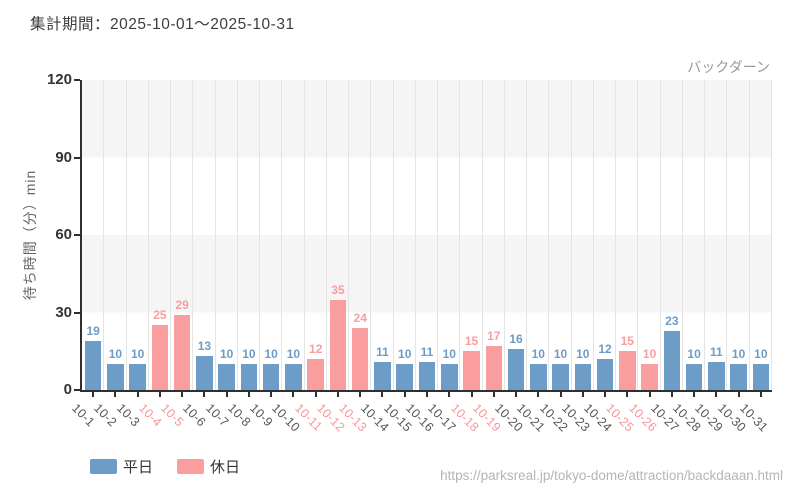 The image size is (800, 500). I want to click on y-tick-label: 30, so click(63, 312).